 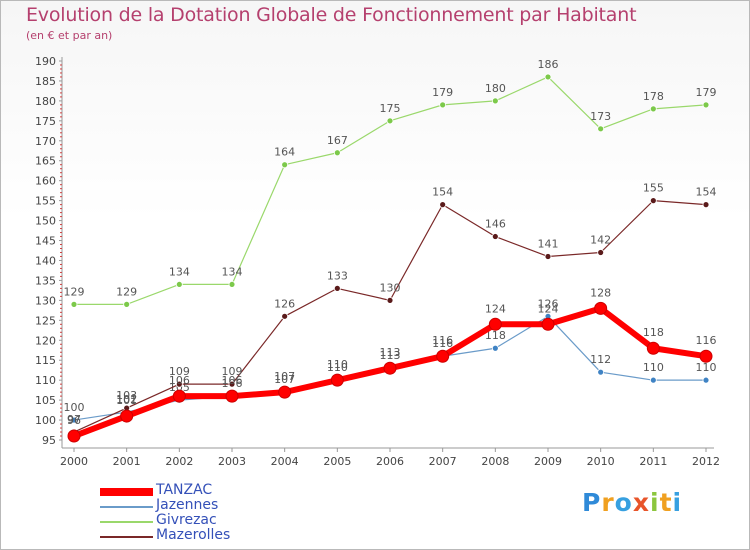 I want to click on data-label-givrezac-2004: 164, so click(x=284, y=152).